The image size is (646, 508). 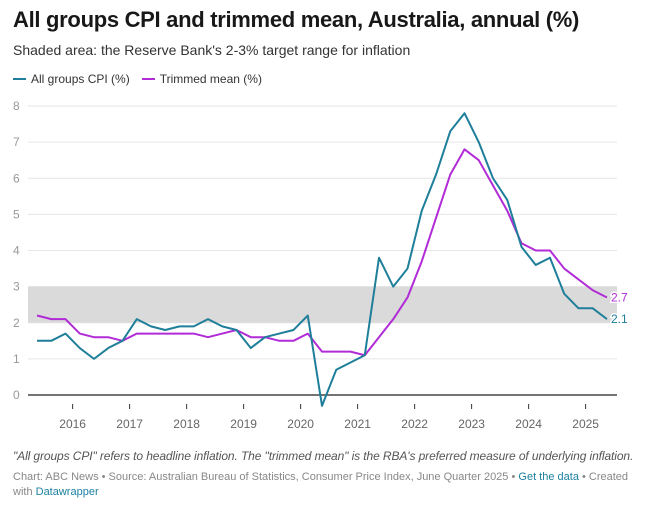 I want to click on x-tick-label: 2025, so click(x=585, y=424).